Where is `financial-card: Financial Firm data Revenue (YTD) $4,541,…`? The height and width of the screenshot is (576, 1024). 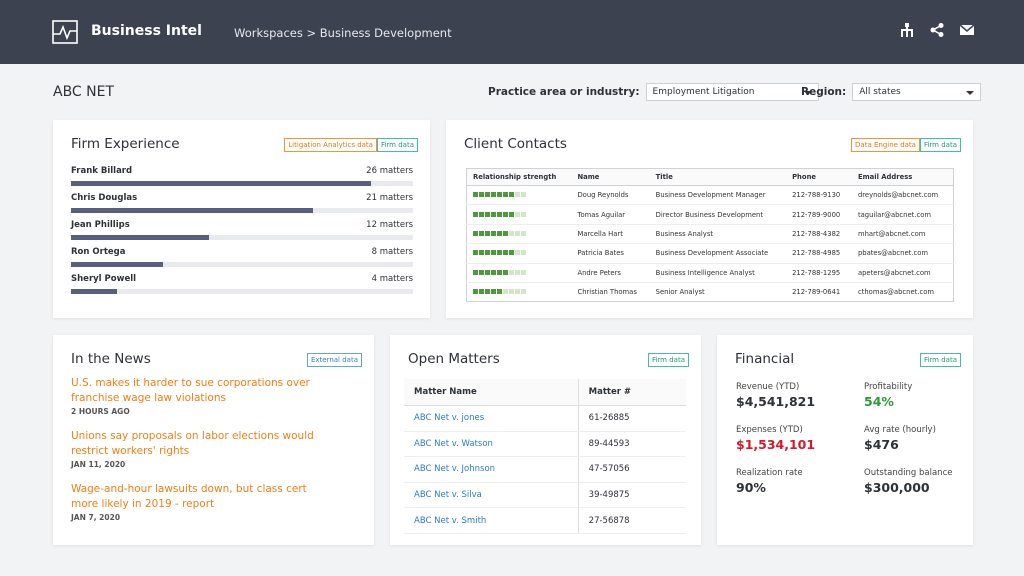 financial-card: Financial Firm data Revenue (YTD) $4,541,… is located at coordinates (845, 440).